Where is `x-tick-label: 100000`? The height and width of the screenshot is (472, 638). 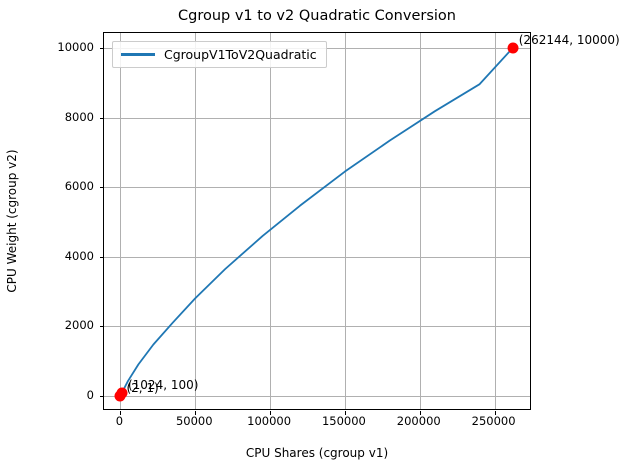
x-tick-label: 100000 is located at coordinates (269, 421).